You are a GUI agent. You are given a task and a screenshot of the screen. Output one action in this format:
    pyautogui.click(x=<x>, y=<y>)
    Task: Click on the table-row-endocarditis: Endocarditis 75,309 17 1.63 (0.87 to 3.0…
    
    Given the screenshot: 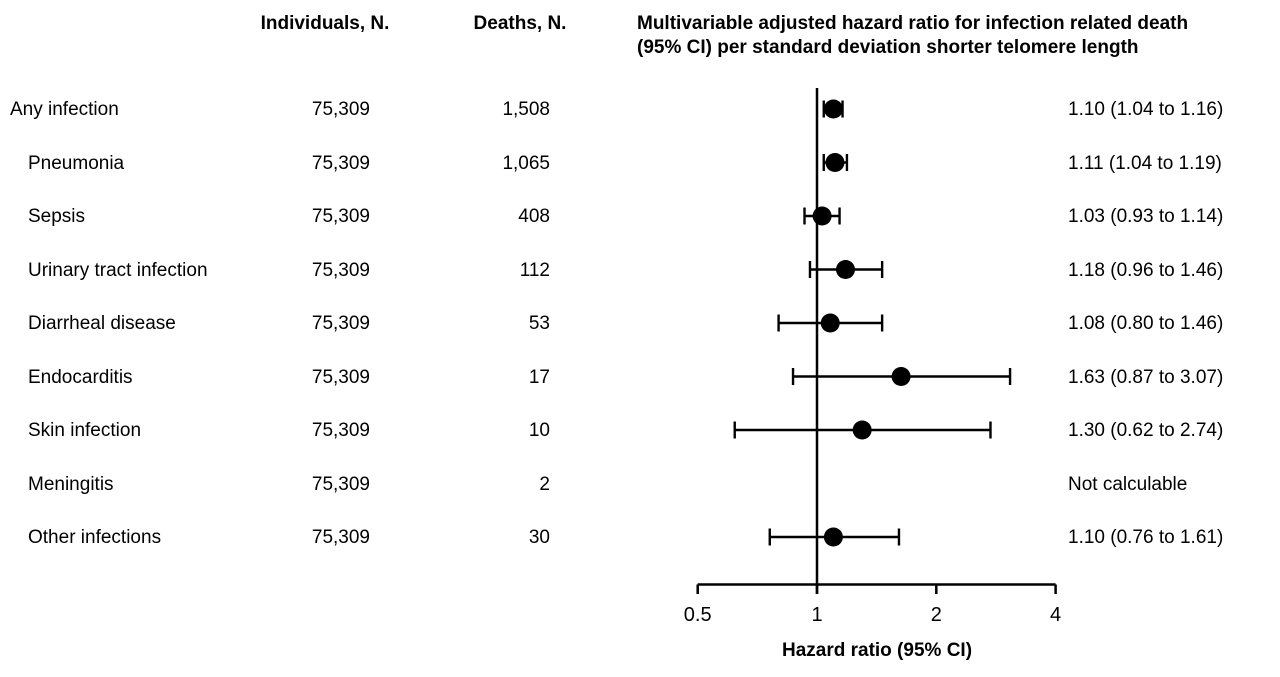 What is the action you would take?
    pyautogui.click(x=640, y=378)
    